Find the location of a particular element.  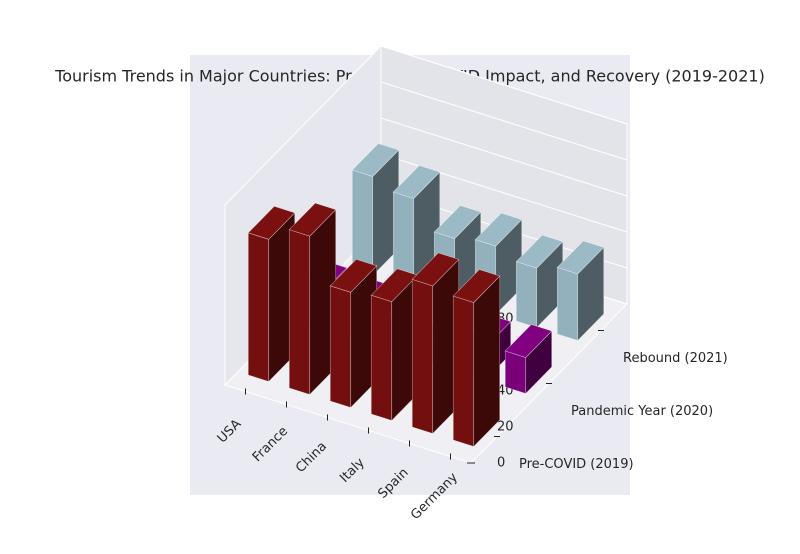

y-tick-label: Pandemic Year (2020) is located at coordinates (642, 411).